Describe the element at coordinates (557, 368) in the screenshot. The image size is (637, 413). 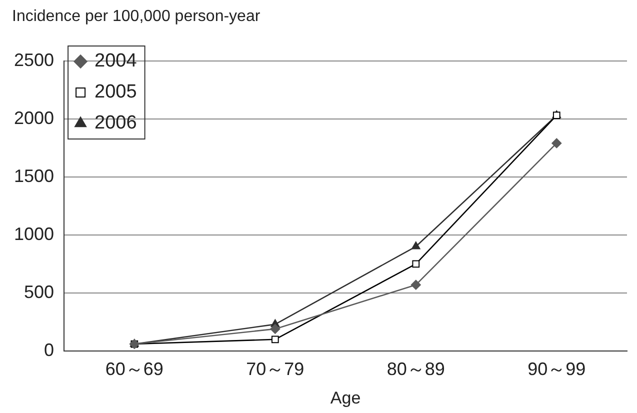
I see `x-tick-label: 90～99` at that location.